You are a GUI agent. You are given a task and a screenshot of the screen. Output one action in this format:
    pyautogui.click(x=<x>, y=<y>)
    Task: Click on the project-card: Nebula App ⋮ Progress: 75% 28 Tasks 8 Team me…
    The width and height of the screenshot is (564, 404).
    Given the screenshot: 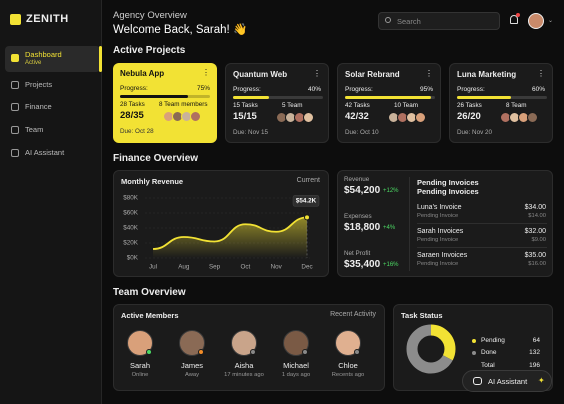 What is the action you would take?
    pyautogui.click(x=165, y=103)
    